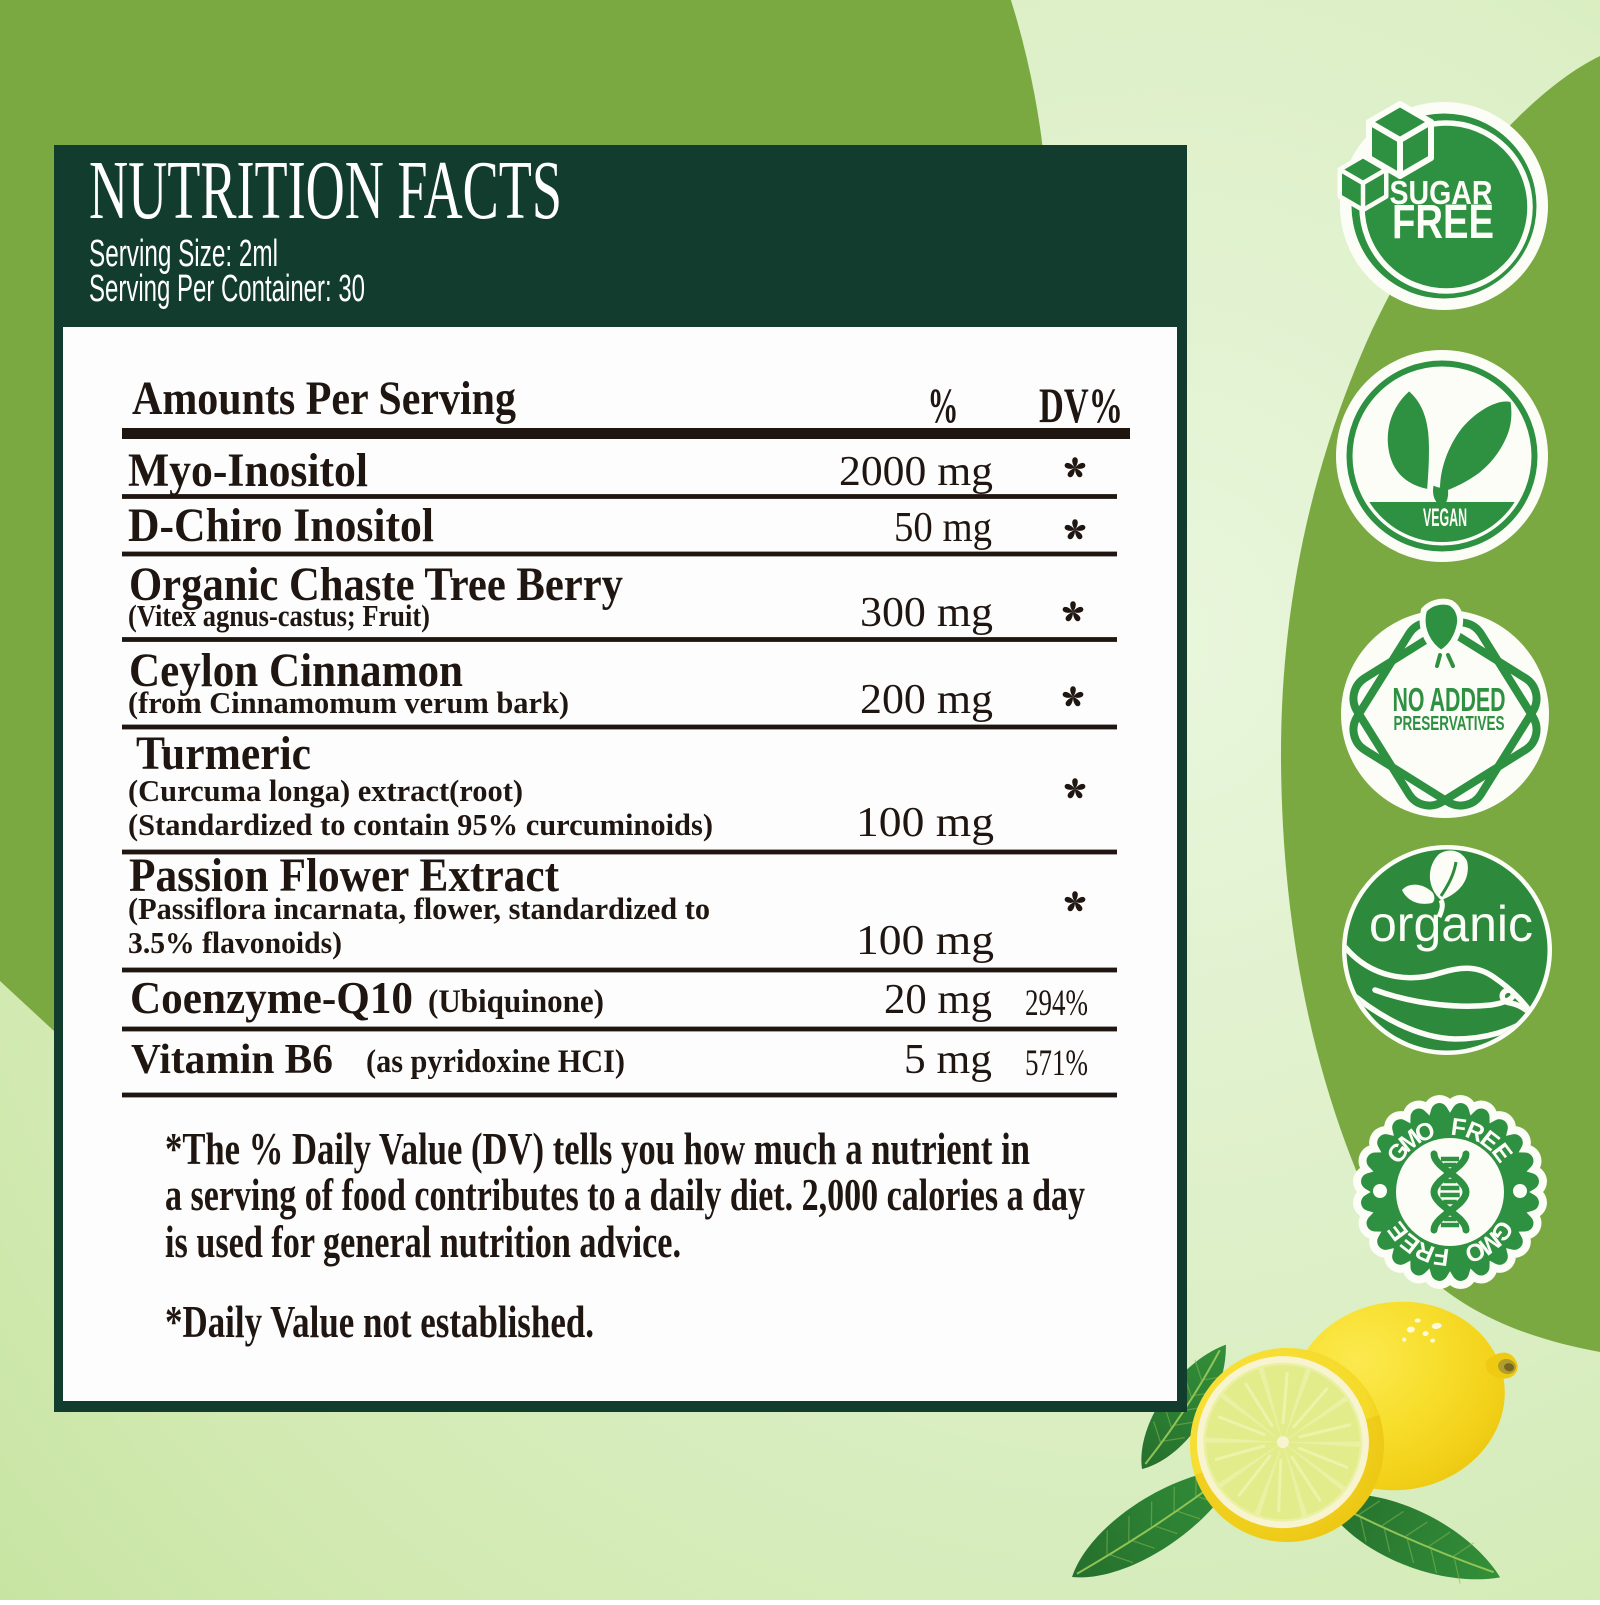 The width and height of the screenshot is (1600, 1605). What do you see at coordinates (943, 528) in the screenshot?
I see `svg-text: 50 mg` at bounding box center [943, 528].